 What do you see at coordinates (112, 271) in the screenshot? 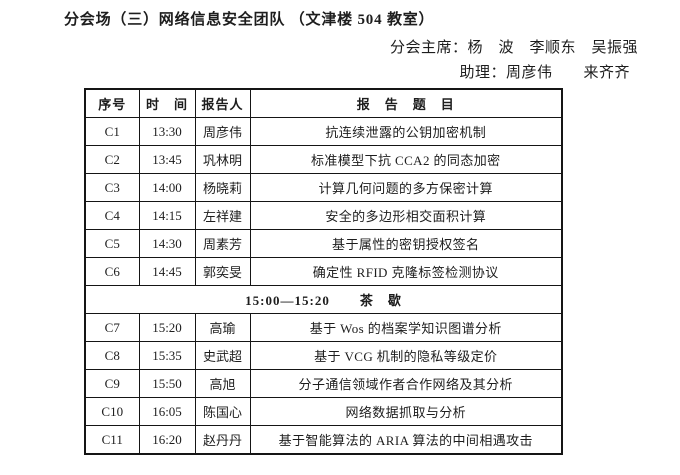
I see `cell-seq: C6` at bounding box center [112, 271].